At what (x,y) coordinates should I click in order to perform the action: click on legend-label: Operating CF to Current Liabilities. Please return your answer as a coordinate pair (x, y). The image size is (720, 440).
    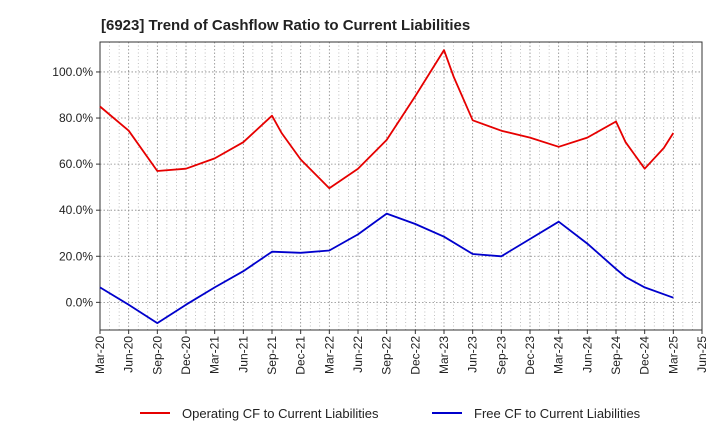
    Looking at the image, I should click on (280, 413).